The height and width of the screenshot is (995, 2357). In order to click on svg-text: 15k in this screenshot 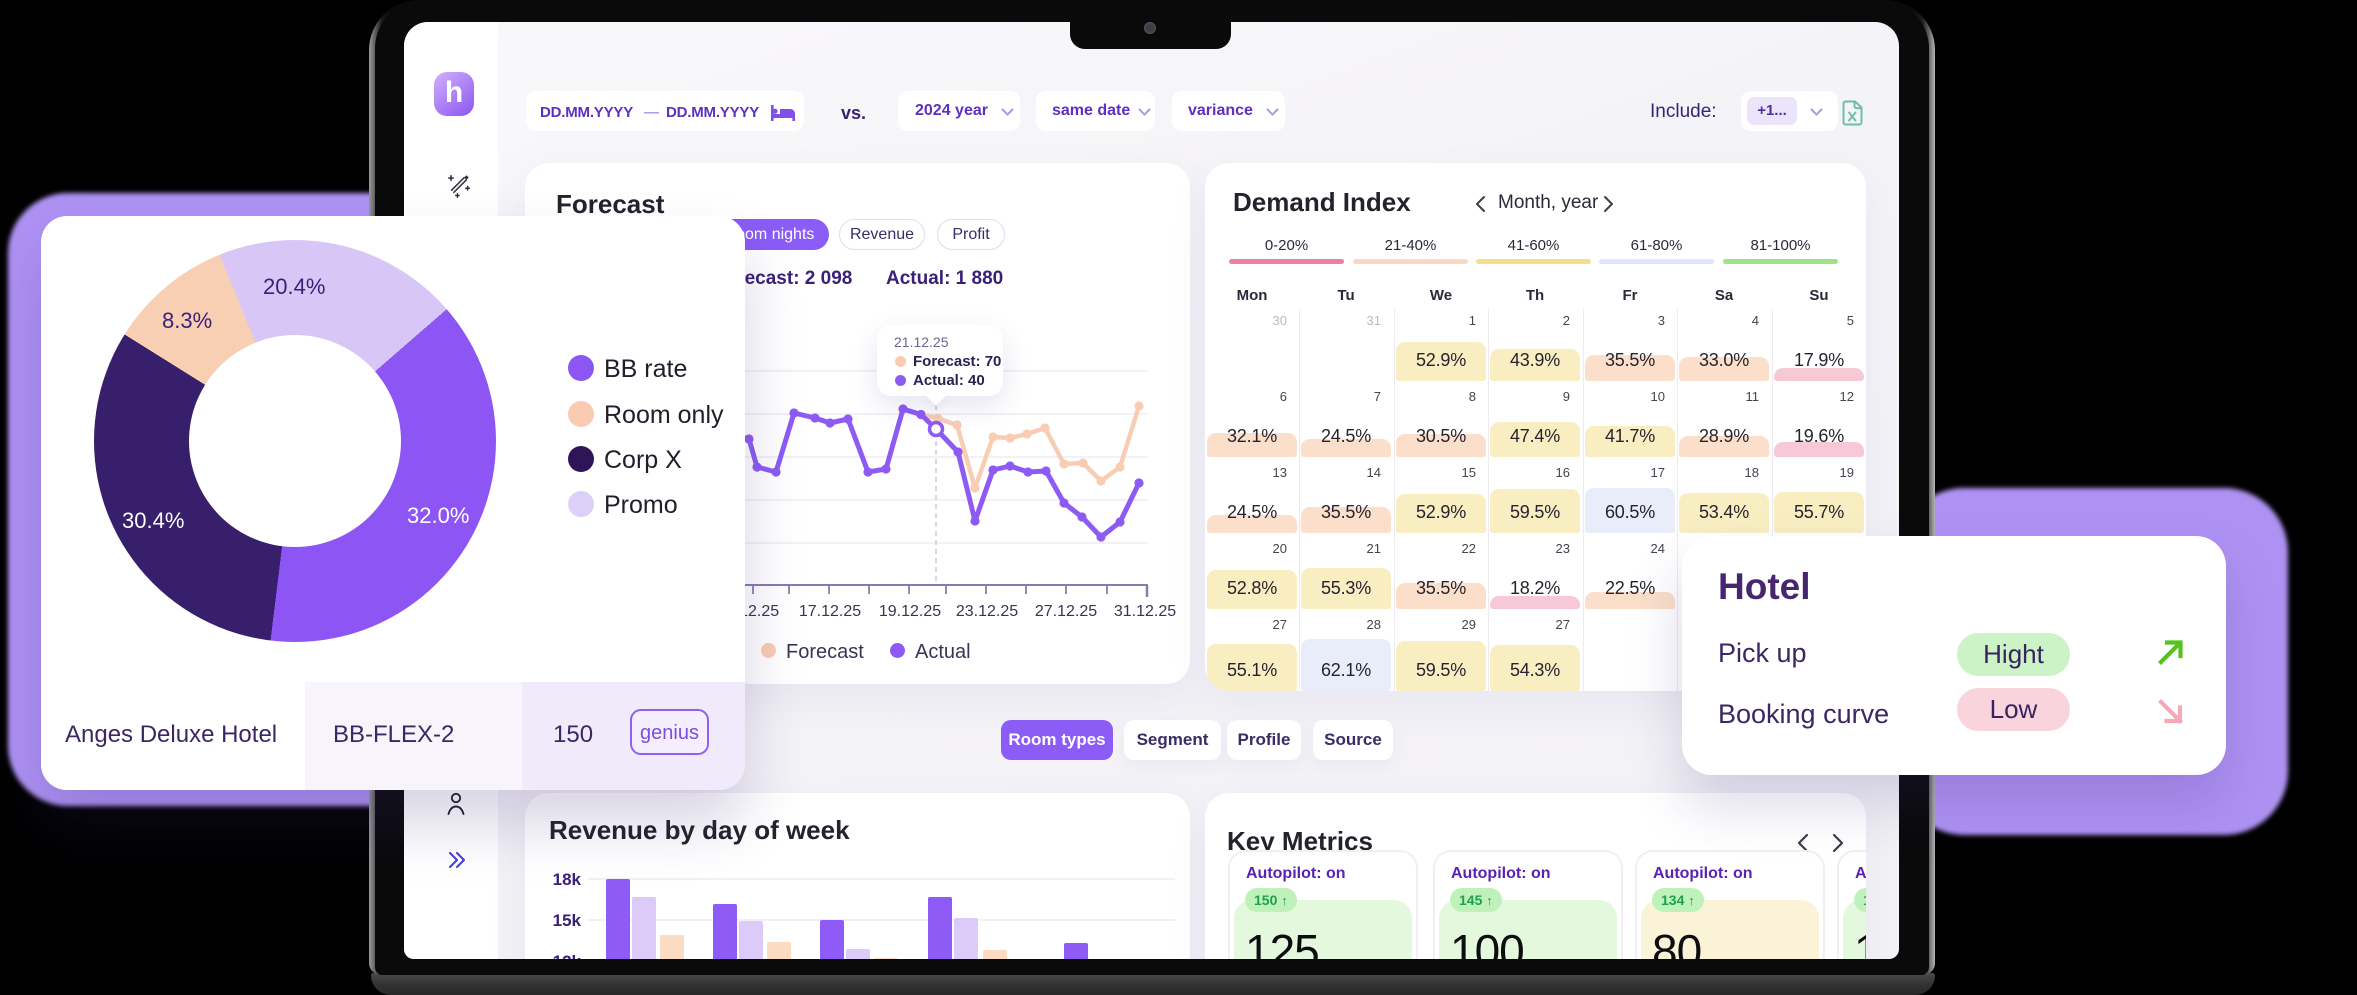, I will do `click(567, 920)`.